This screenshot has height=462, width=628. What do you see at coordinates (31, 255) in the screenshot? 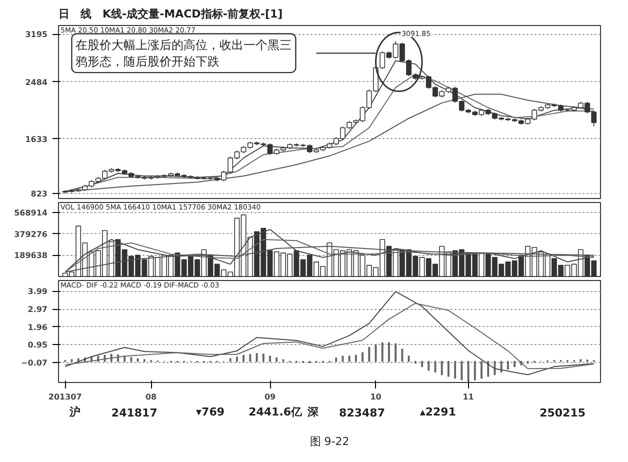
I see `y-tick-label: 189638` at bounding box center [31, 255].